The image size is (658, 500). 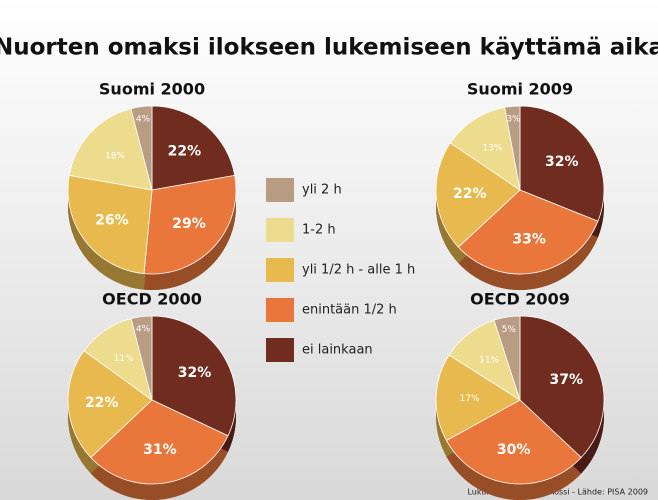 What do you see at coordinates (112, 221) in the screenshot?
I see `data-label: 26%` at bounding box center [112, 221].